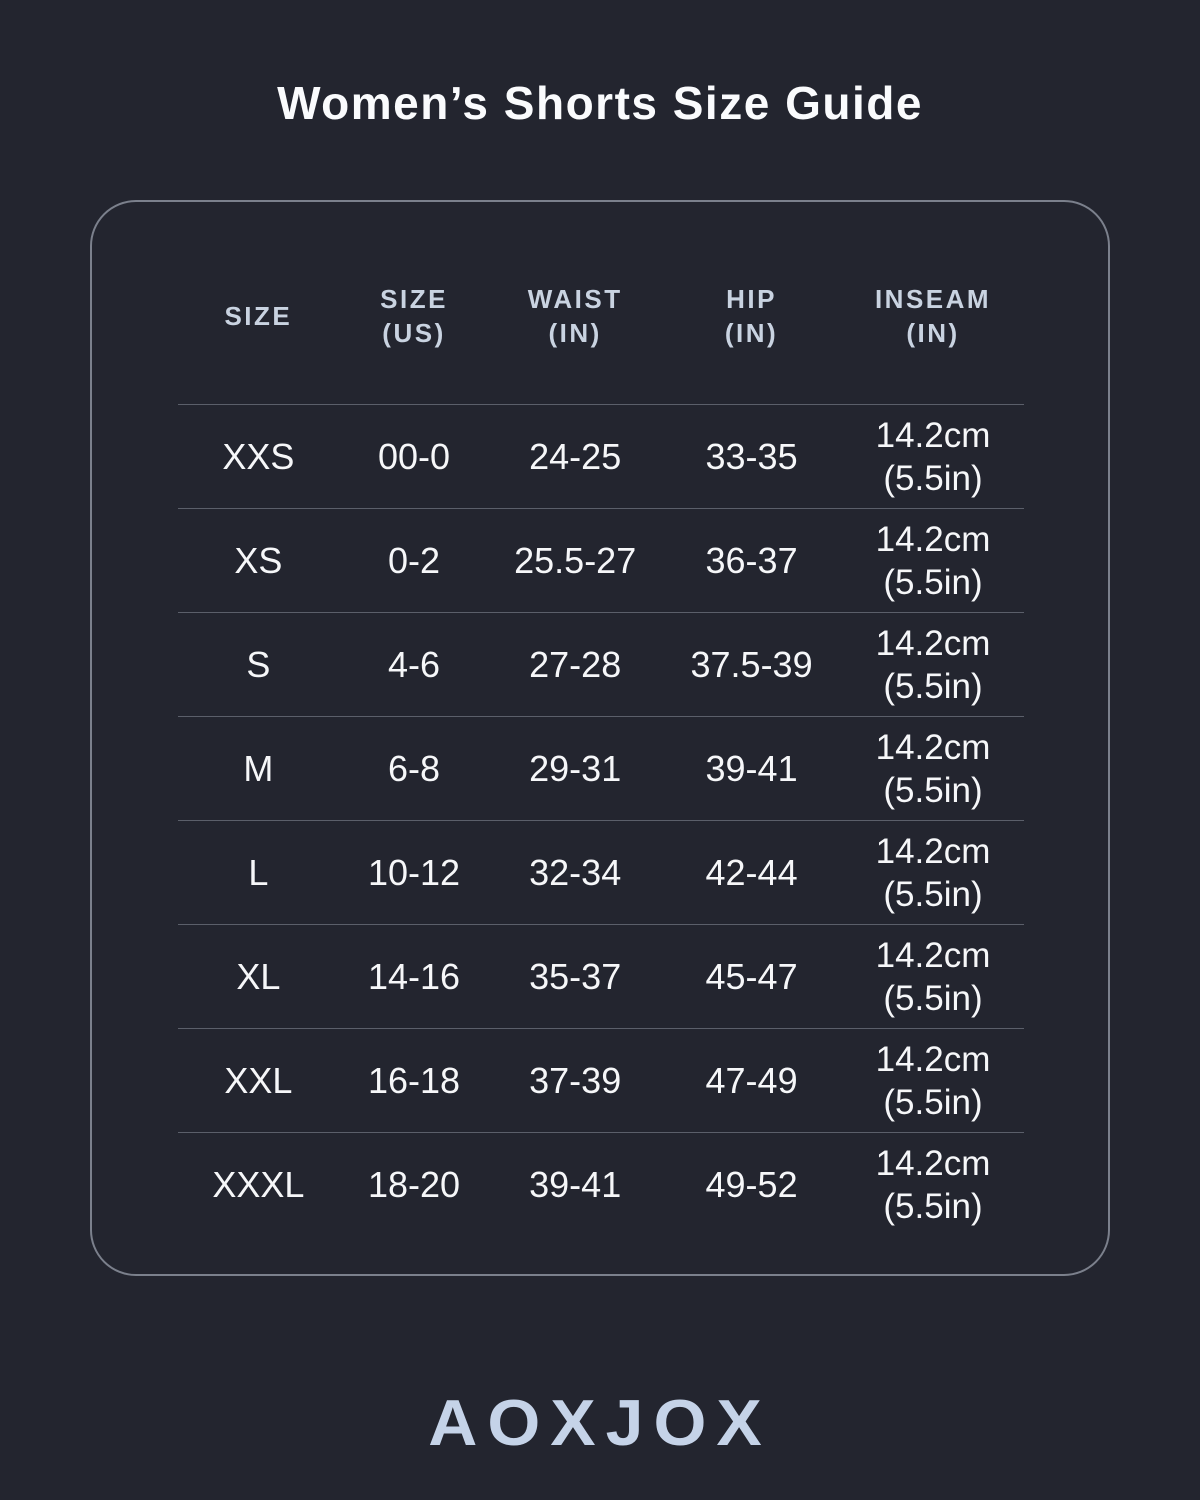 This screenshot has height=1500, width=1200. I want to click on table-row-s: S 4-6 27-28 37.5-39 14.2cm (5.5in), so click(601, 664).